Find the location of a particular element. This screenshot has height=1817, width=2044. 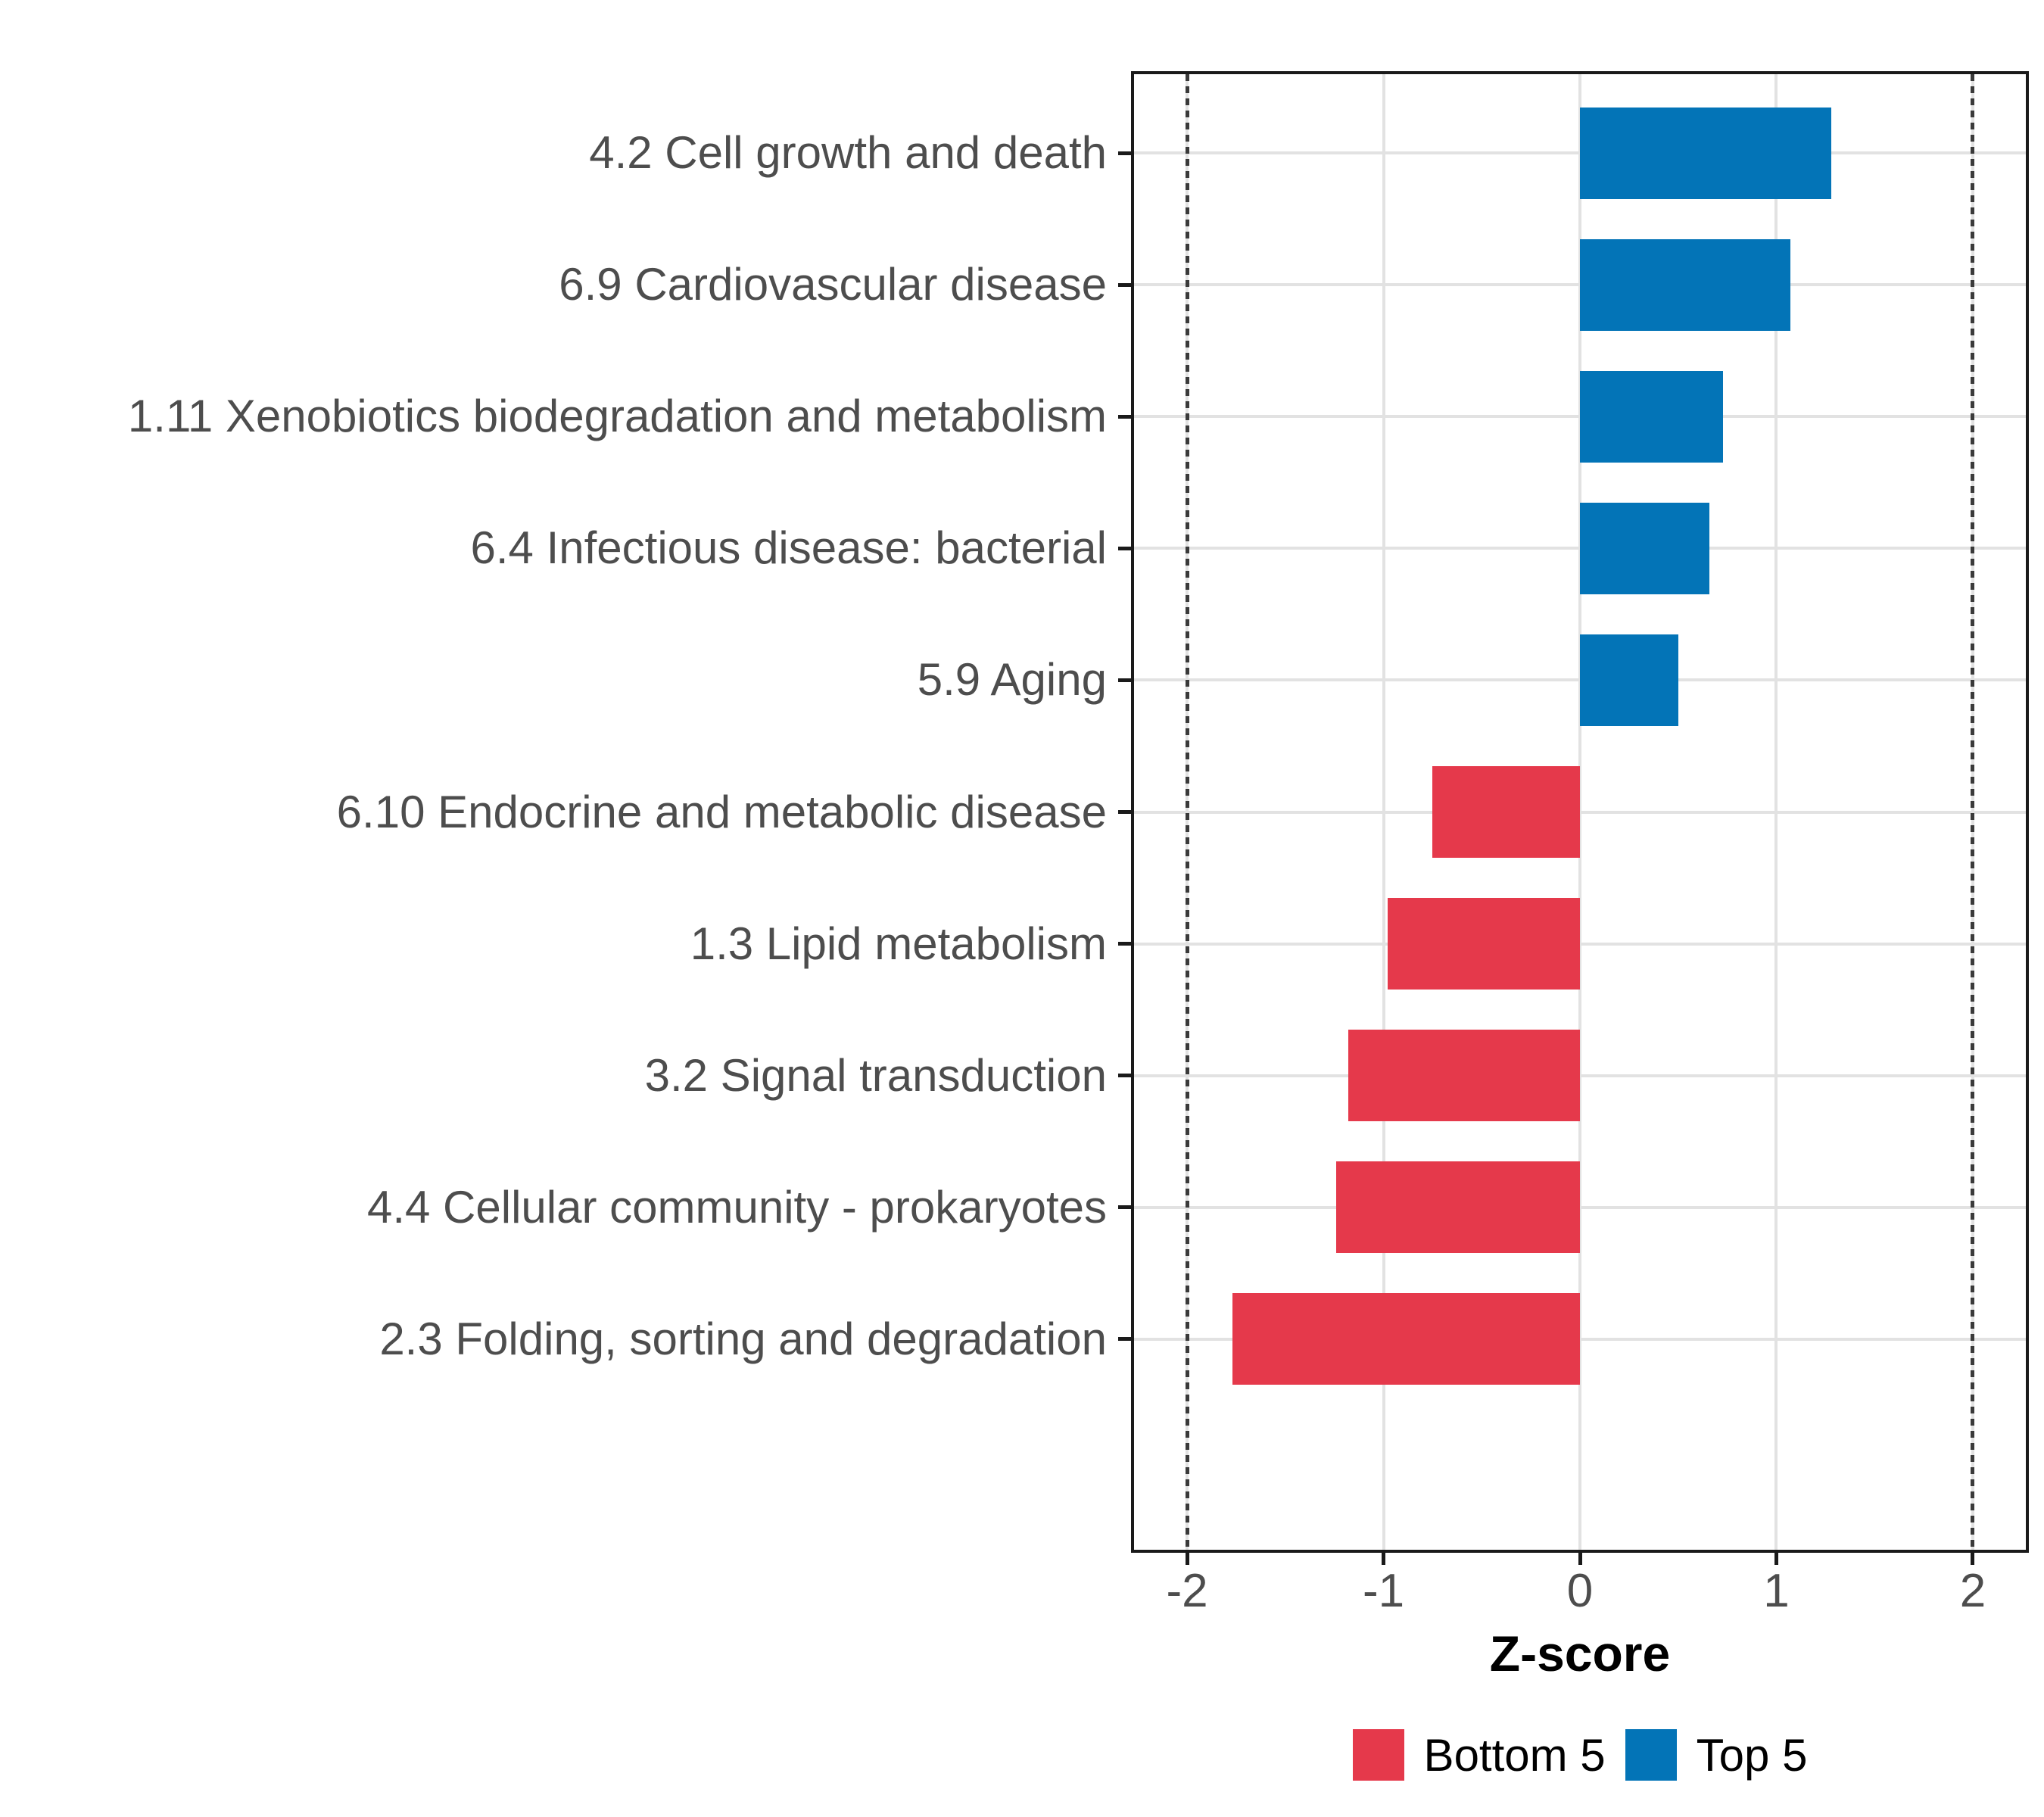

x-tick-label: -2 is located at coordinates (1187, 1591).